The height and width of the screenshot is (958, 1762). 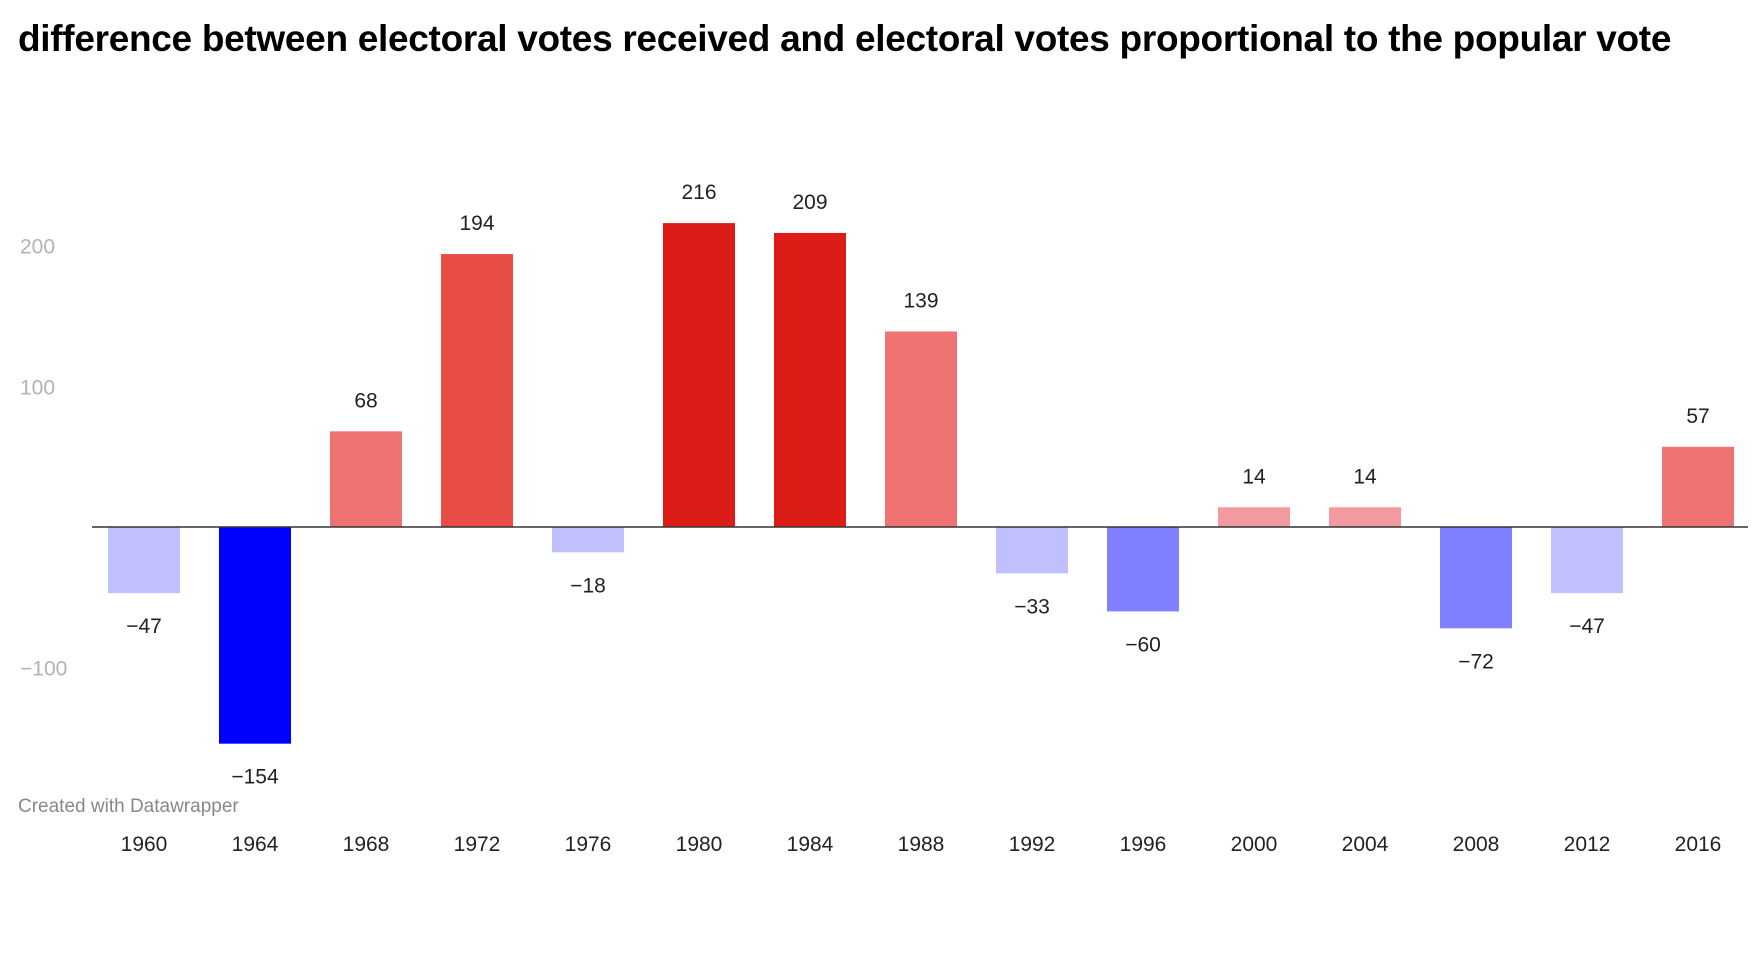 I want to click on bar-1964, so click(x=255, y=635).